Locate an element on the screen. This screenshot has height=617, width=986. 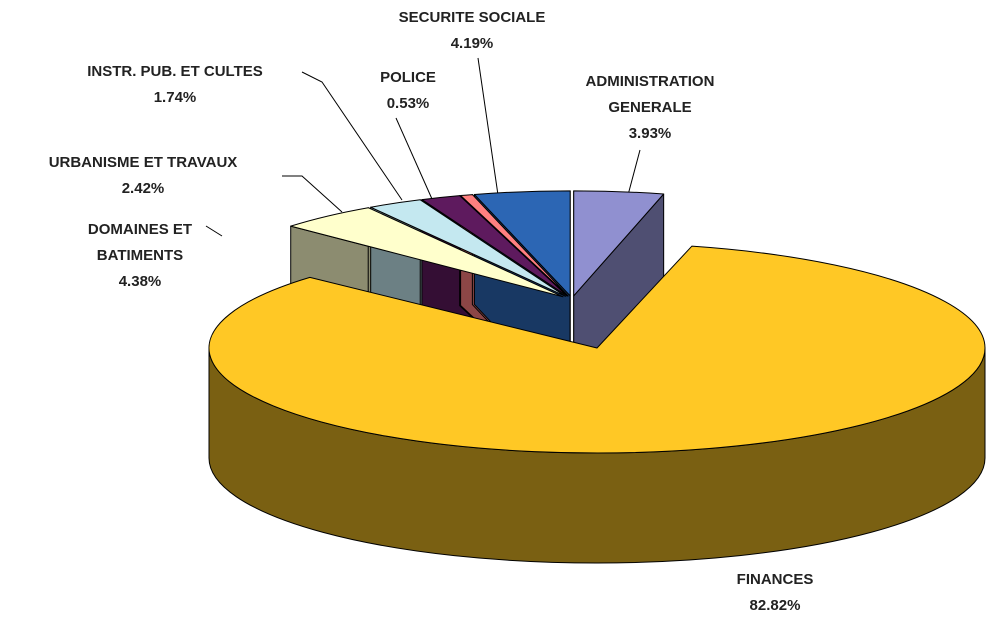
slice-name: SECURITE SOCIALE is located at coordinates (472, 17).